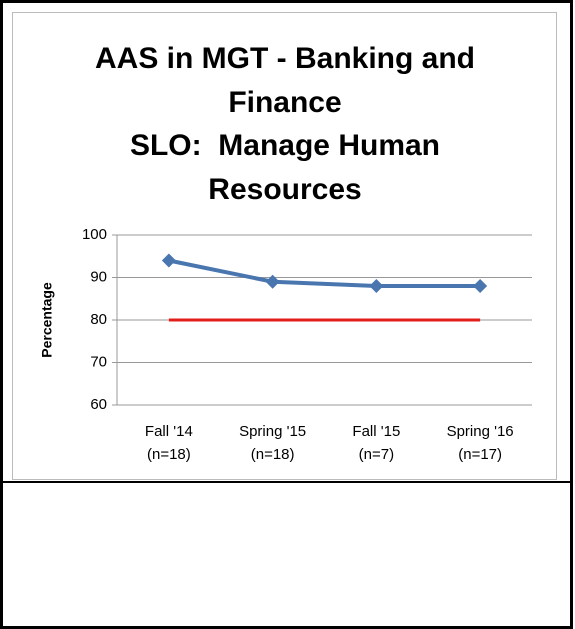 The height and width of the screenshot is (629, 575). What do you see at coordinates (168, 443) in the screenshot?
I see `x-tick-label: Fall '14 (n=18)` at bounding box center [168, 443].